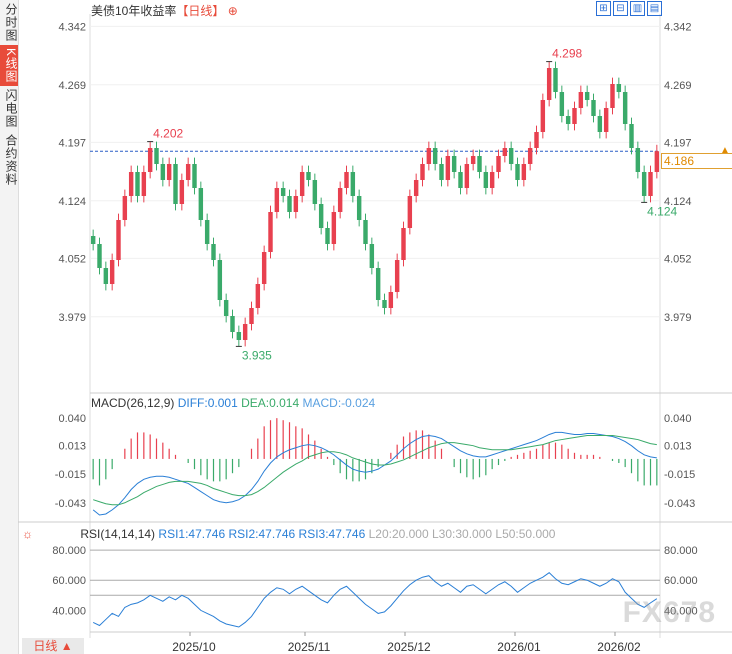 The width and height of the screenshot is (732, 654). What do you see at coordinates (257, 355) in the screenshot?
I see `low-annotation: 3.935` at bounding box center [257, 355].